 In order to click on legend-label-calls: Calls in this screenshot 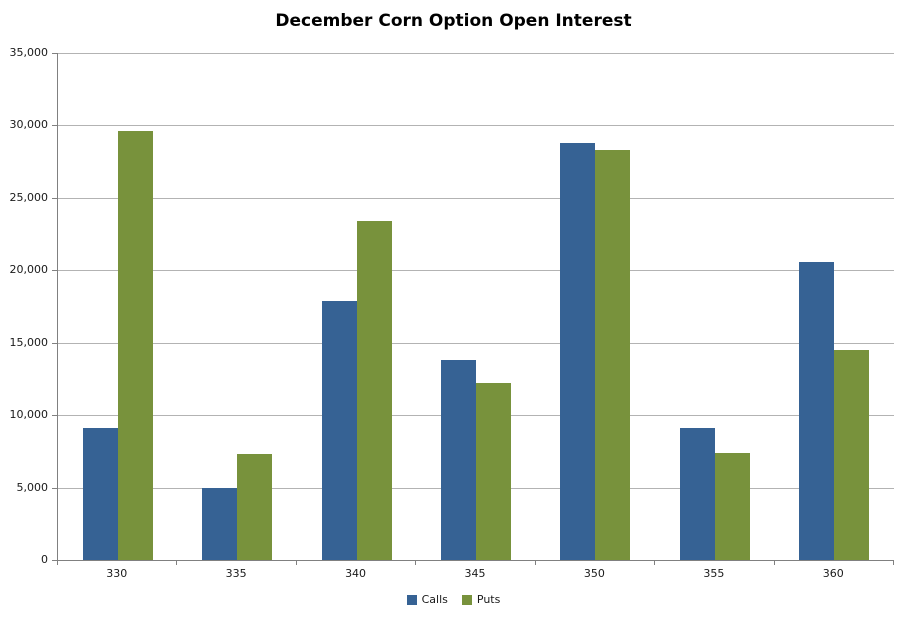, I will do `click(434, 599)`.